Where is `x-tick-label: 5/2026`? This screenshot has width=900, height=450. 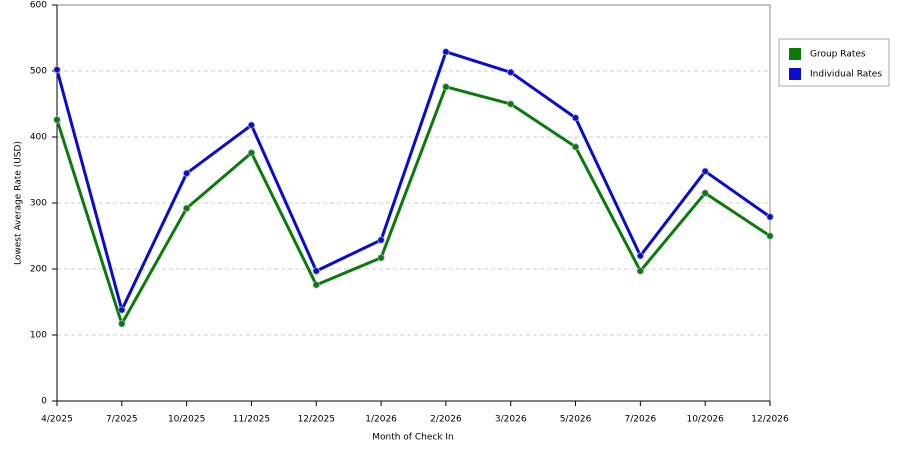
x-tick-label: 5/2026 is located at coordinates (576, 420).